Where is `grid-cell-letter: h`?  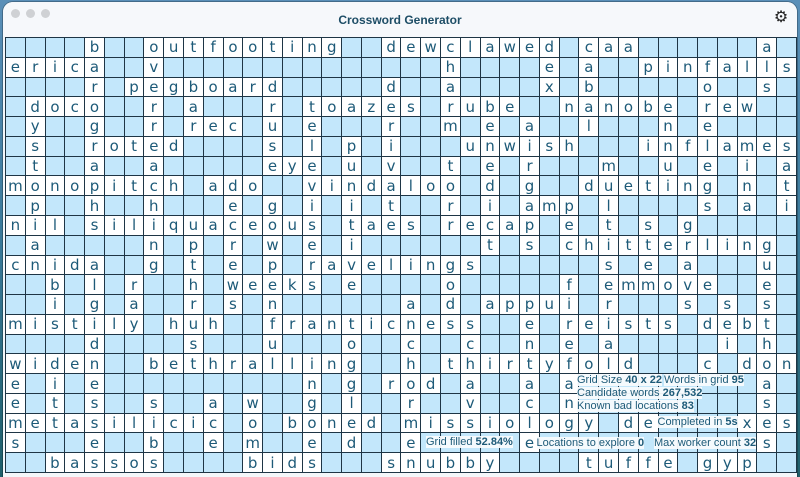 grid-cell-letter: h is located at coordinates (450, 67).